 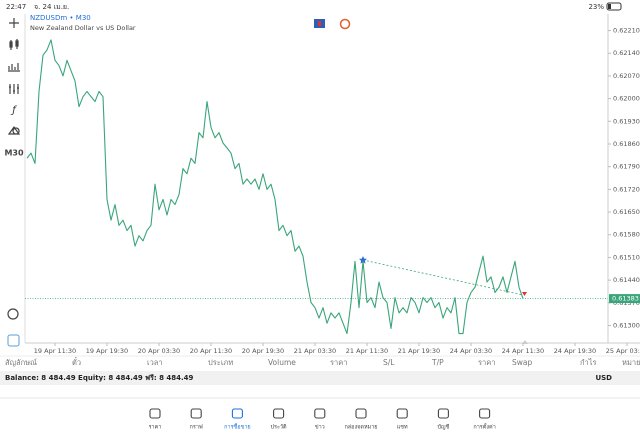 I want to click on column-header: หมายเหตุ, so click(x=631, y=362).